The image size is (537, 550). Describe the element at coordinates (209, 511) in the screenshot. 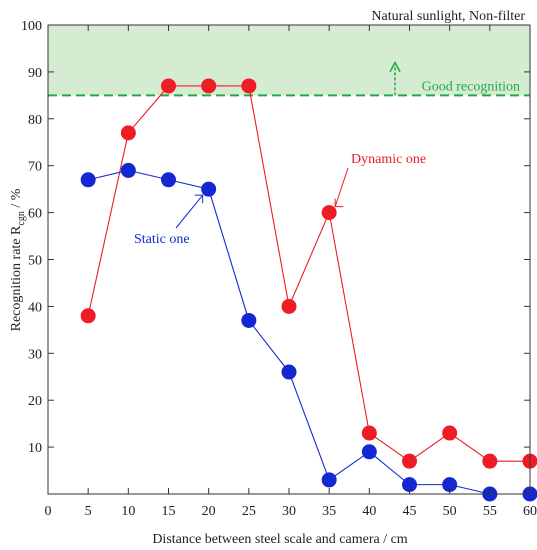

I see `x-tick-label: 20` at that location.